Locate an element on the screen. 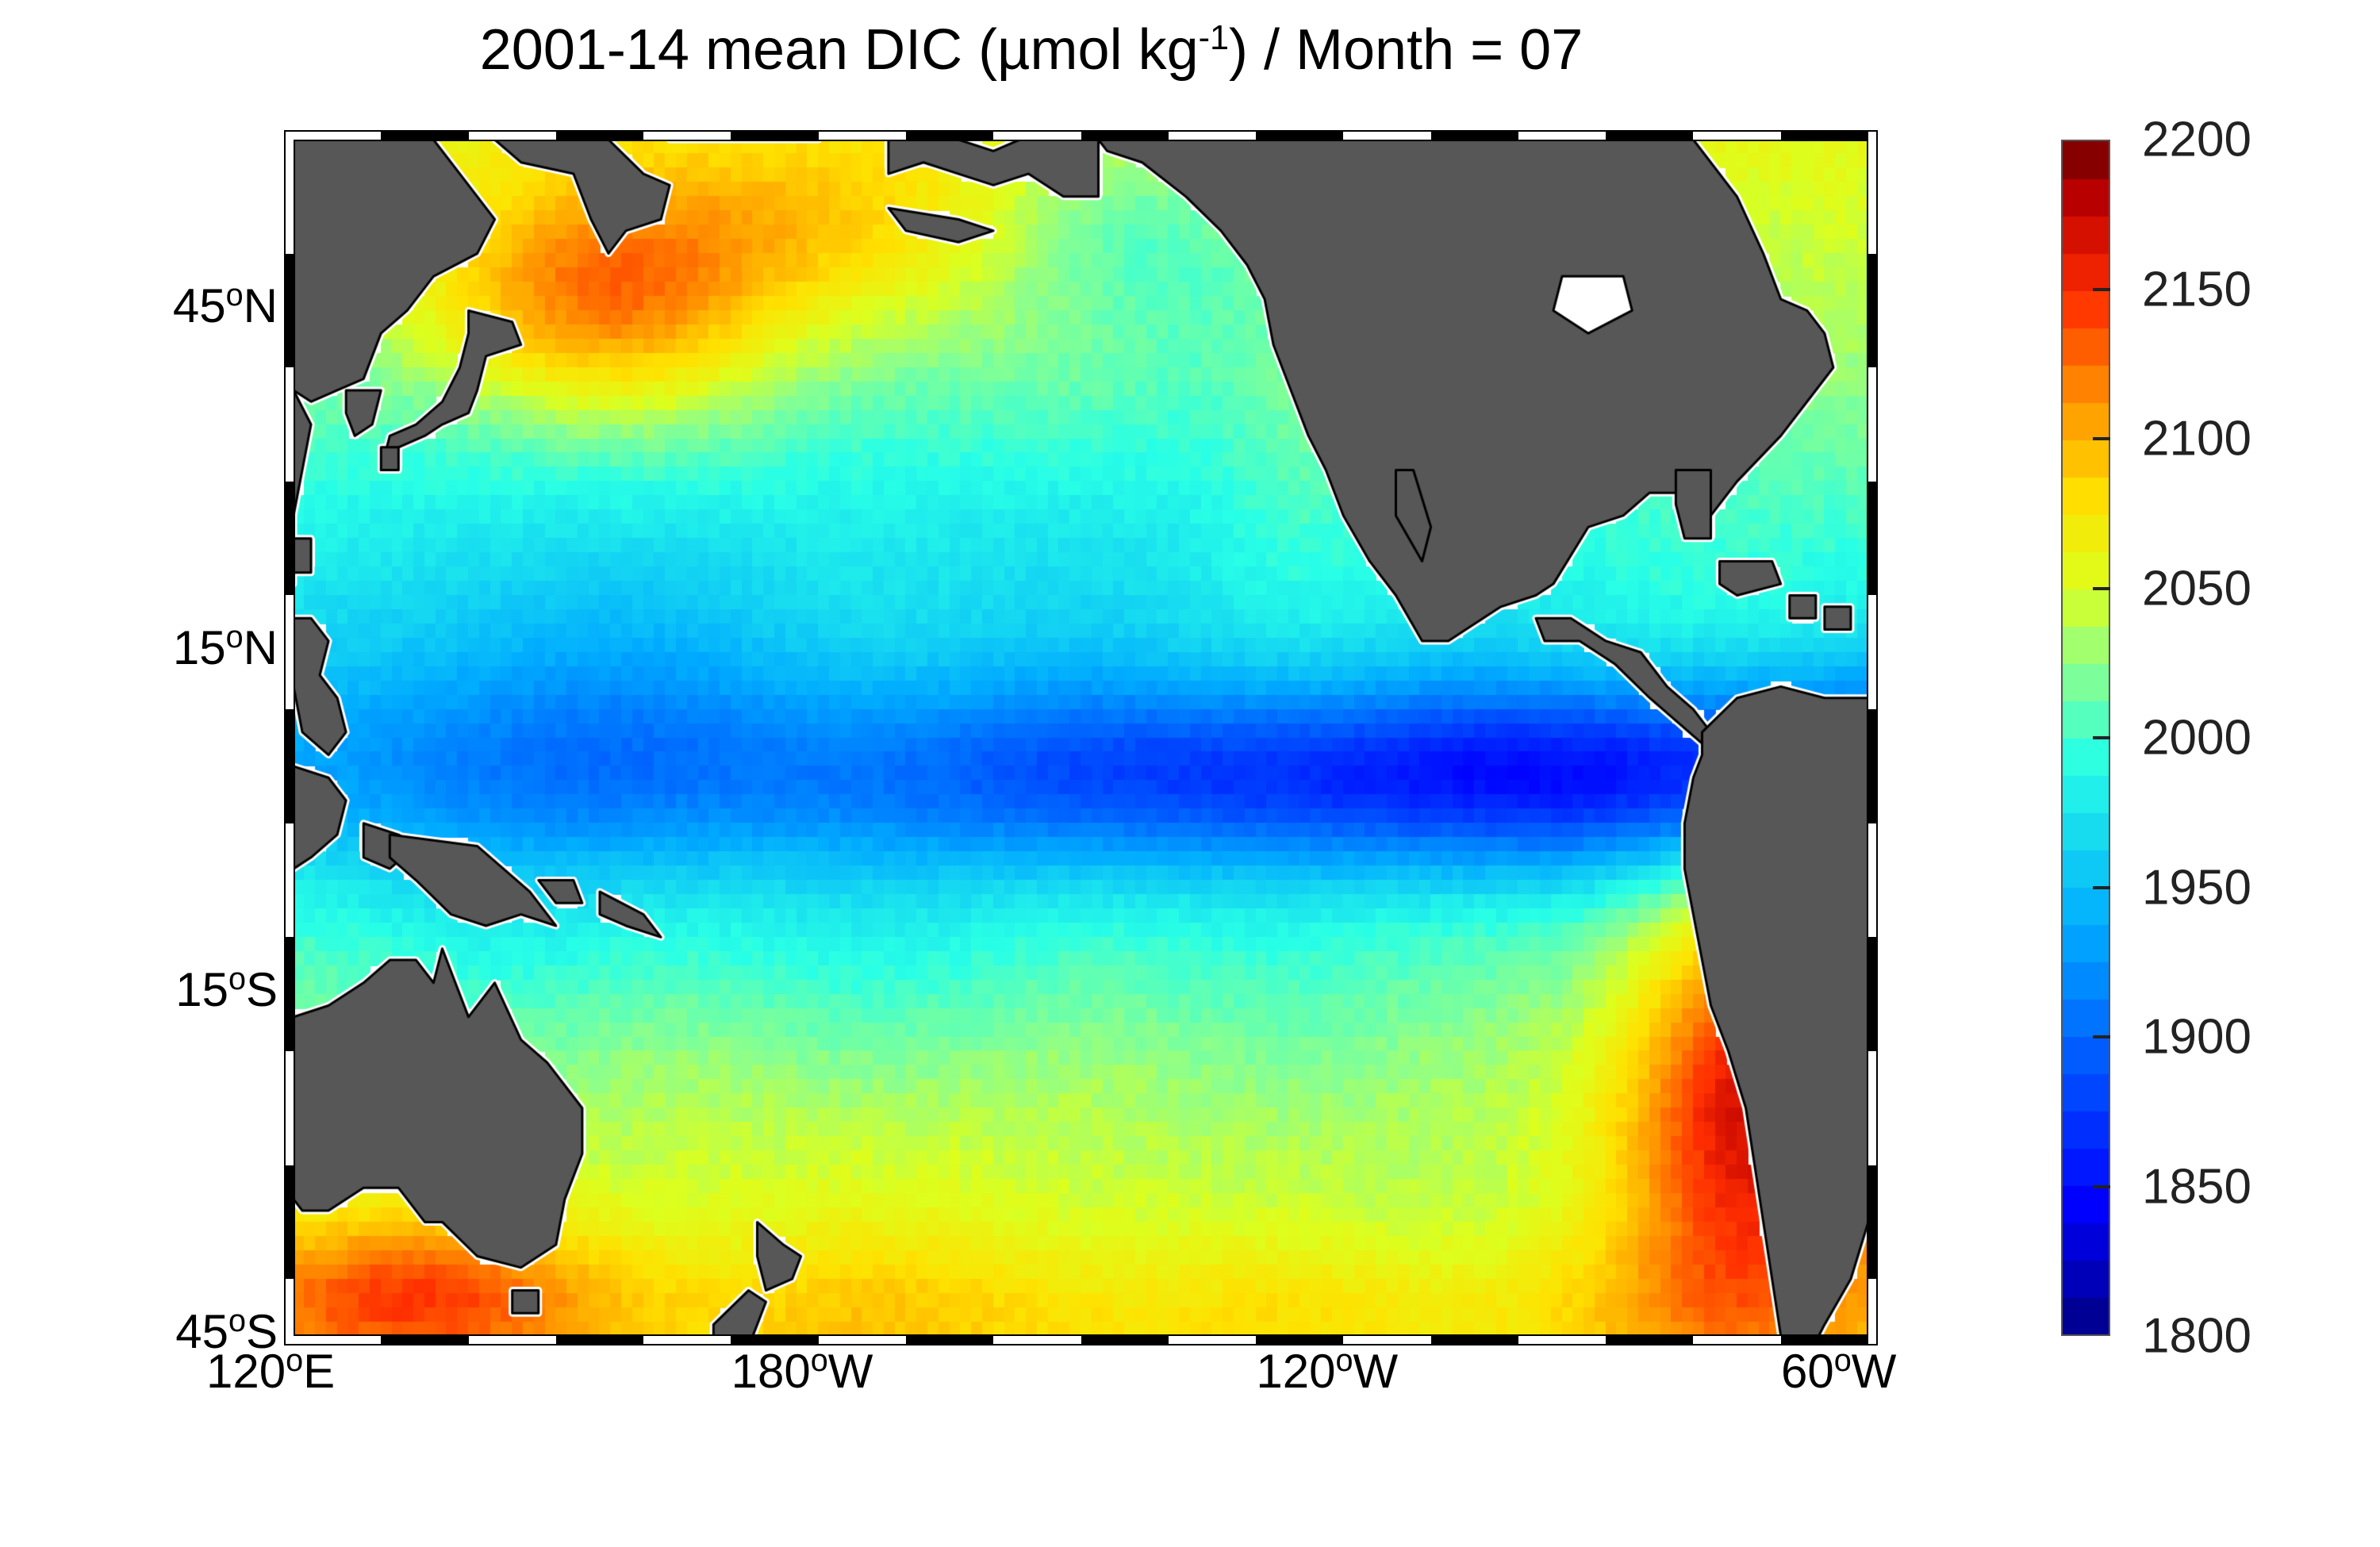 The image size is (2380, 1547). lon-hemisphere: E is located at coordinates (319, 1371).